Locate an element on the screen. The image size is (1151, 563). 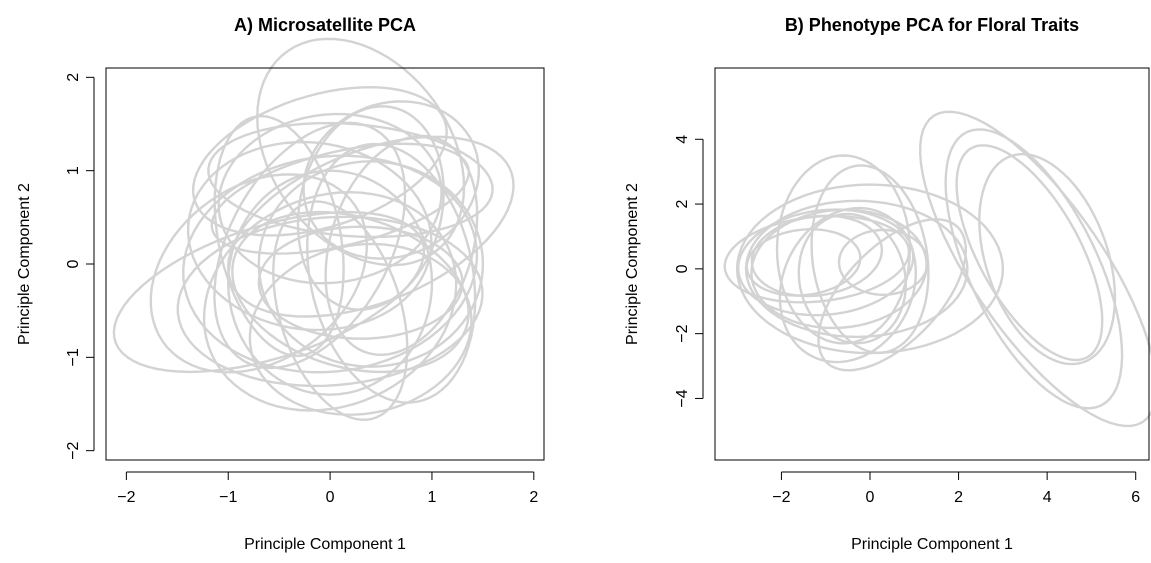
y-tick-label: −1 is located at coordinates (73, 357).